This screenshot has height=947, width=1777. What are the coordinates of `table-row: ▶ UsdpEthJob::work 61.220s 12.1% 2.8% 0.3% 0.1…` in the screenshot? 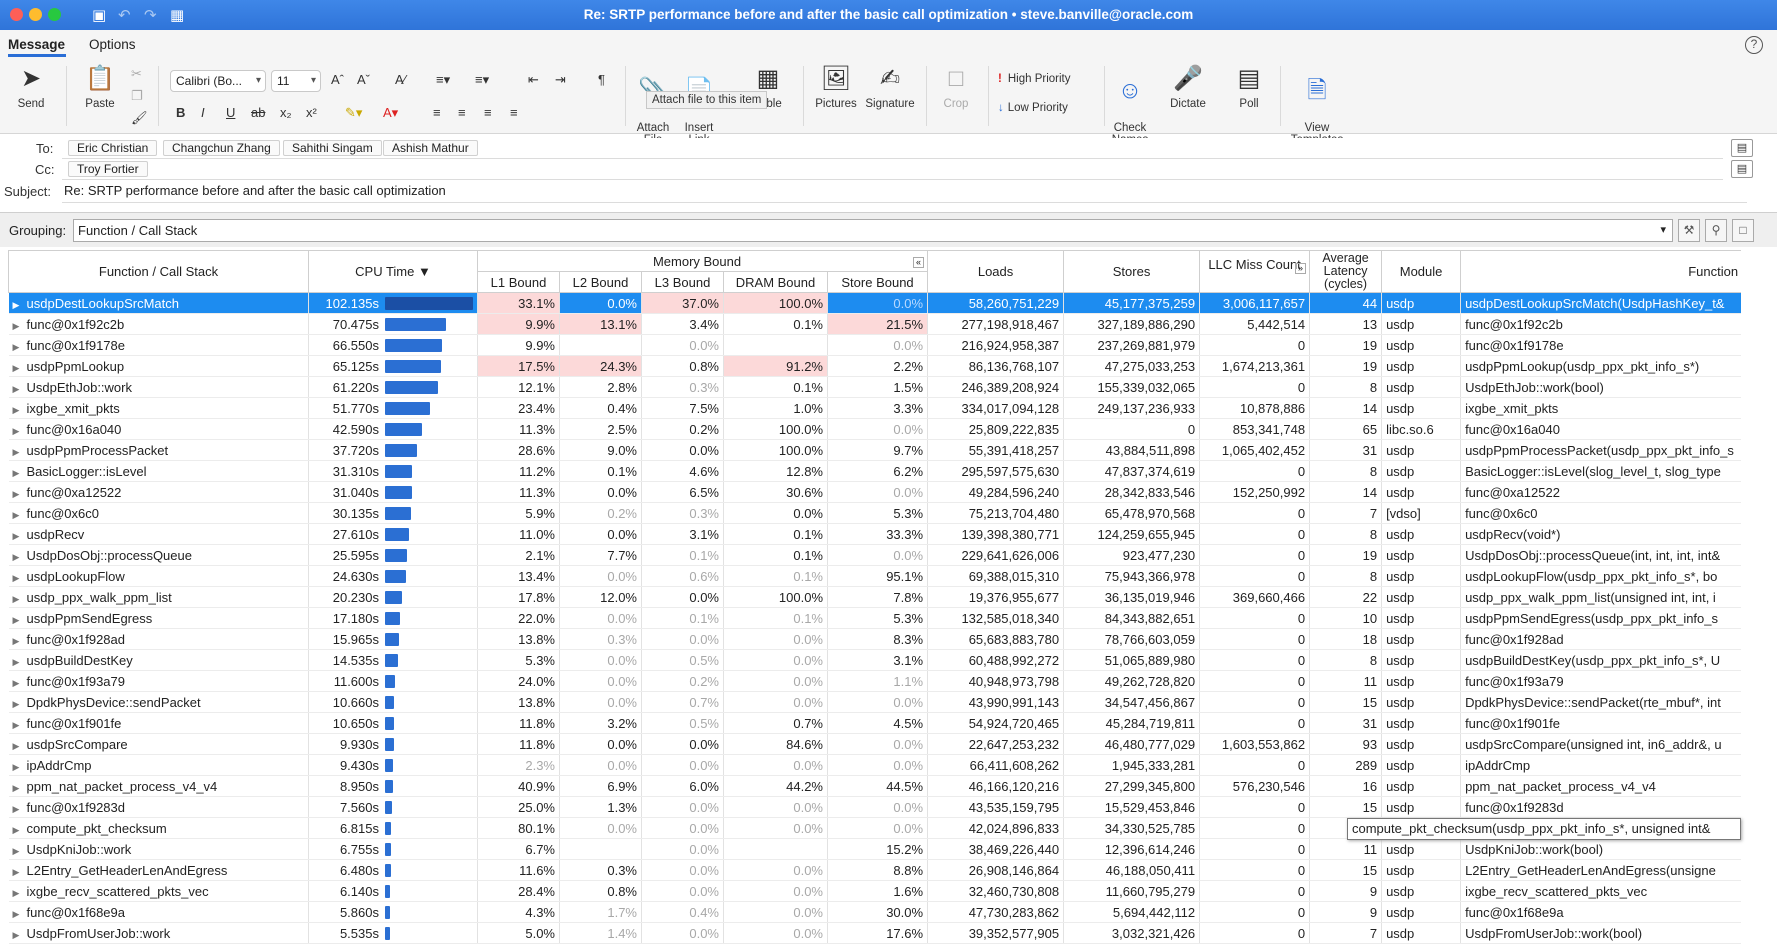 It's located at (874, 387).